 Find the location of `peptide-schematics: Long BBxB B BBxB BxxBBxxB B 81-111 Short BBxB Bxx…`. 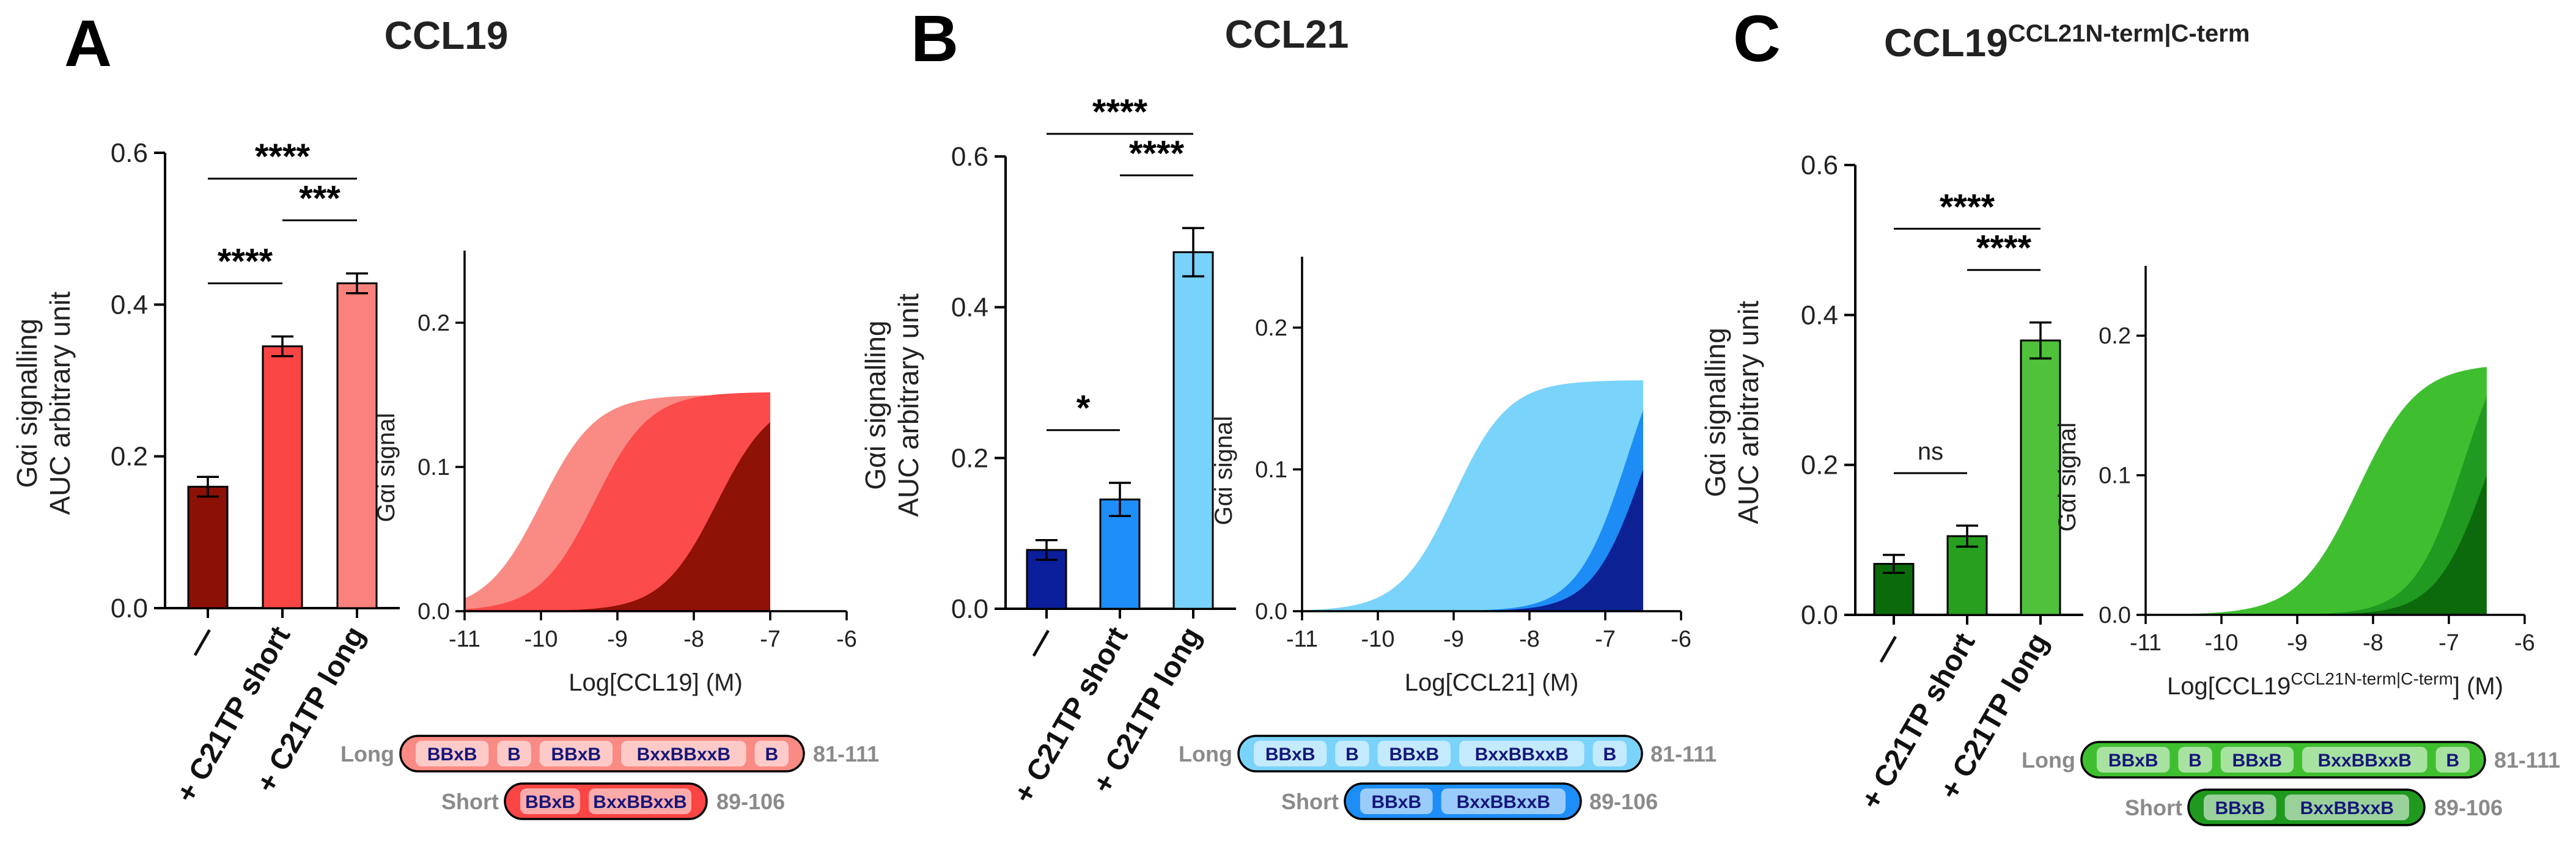

peptide-schematics: Long BBxB B BBxB BxxBBxxB B 81-111 Short BBxB Bxx… is located at coordinates (609, 777).